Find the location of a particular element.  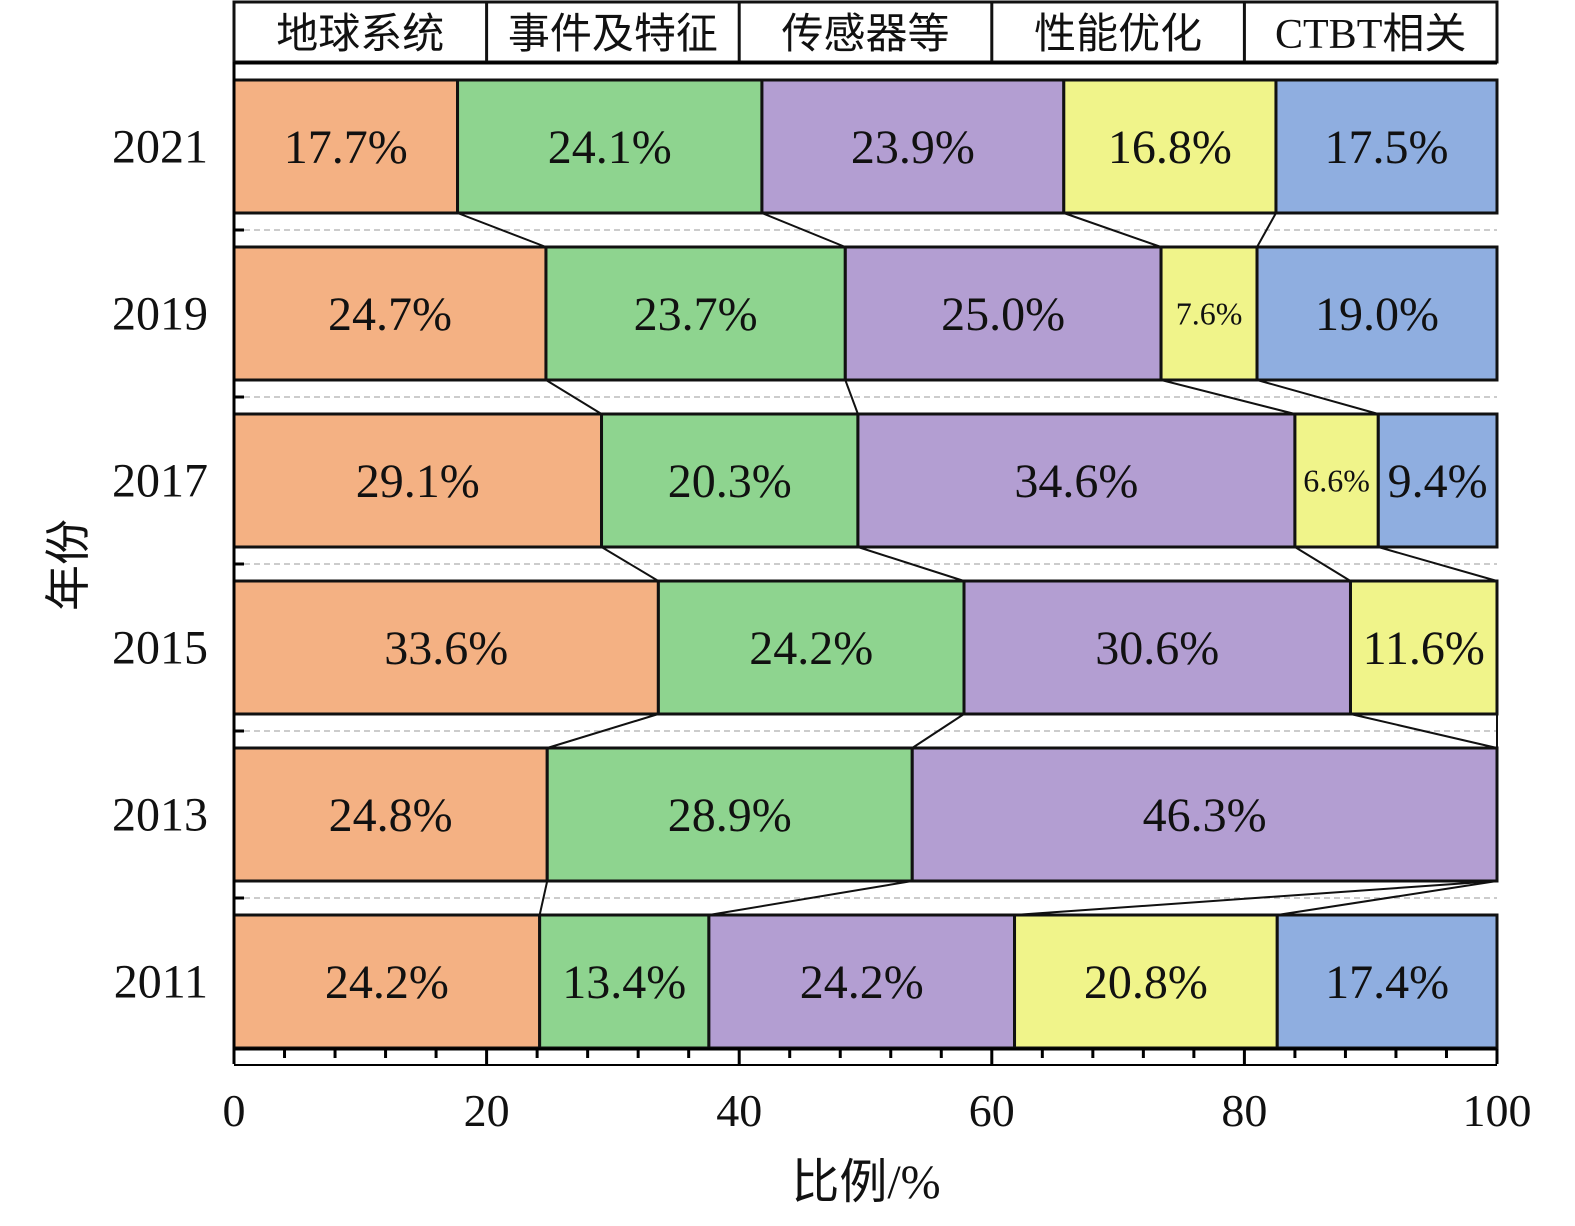

data-label: 17.4% is located at coordinates (1387, 982).